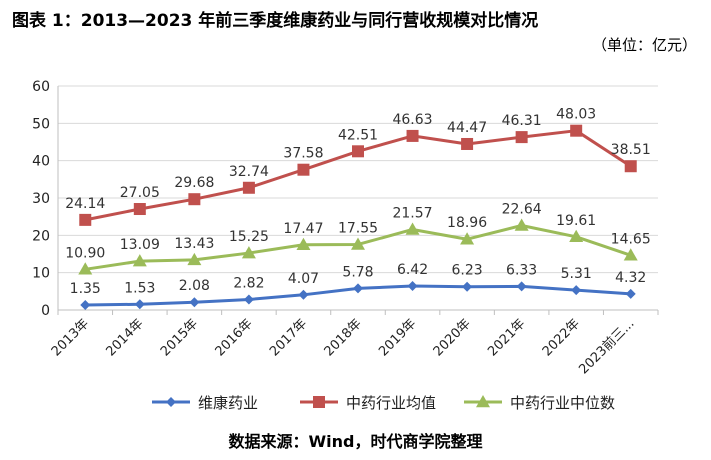 This screenshot has height=460, width=711. I want to click on data-source-note: 数据来源：Wind，时代商学院整理, so click(355, 441).